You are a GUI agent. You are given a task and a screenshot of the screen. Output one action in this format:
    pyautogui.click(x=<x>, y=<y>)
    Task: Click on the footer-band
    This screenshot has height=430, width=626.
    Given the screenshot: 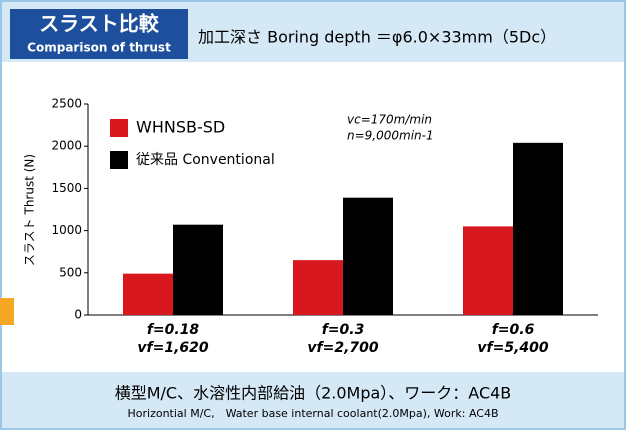 What is the action you would take?
    pyautogui.click(x=313, y=400)
    